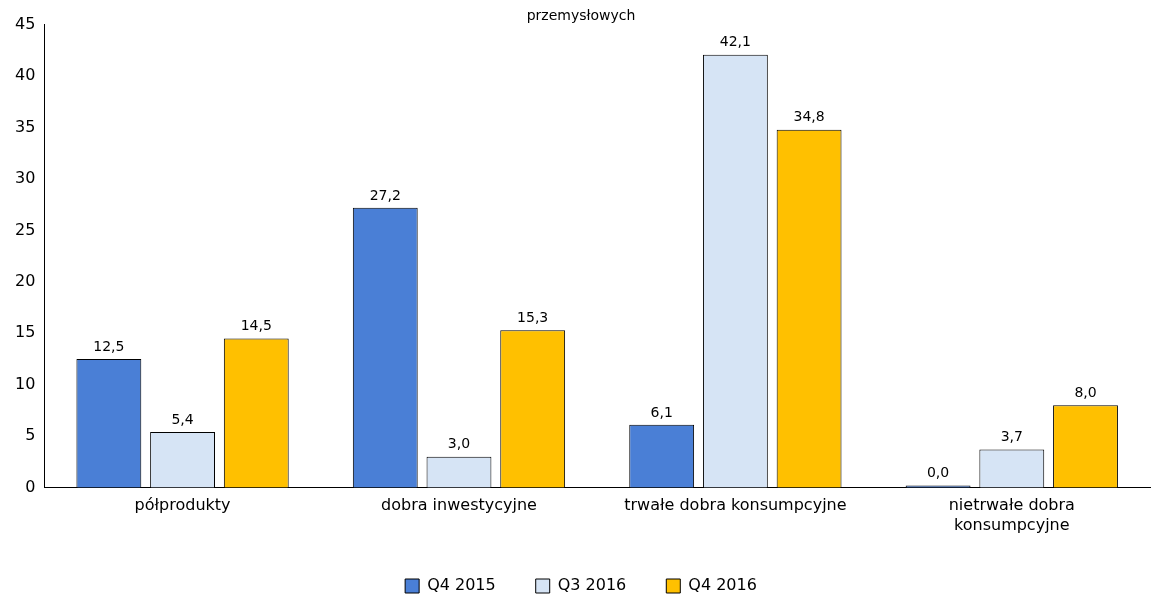 The height and width of the screenshot is (612, 1168). I want to click on y-tick-label: 15, so click(25, 332).